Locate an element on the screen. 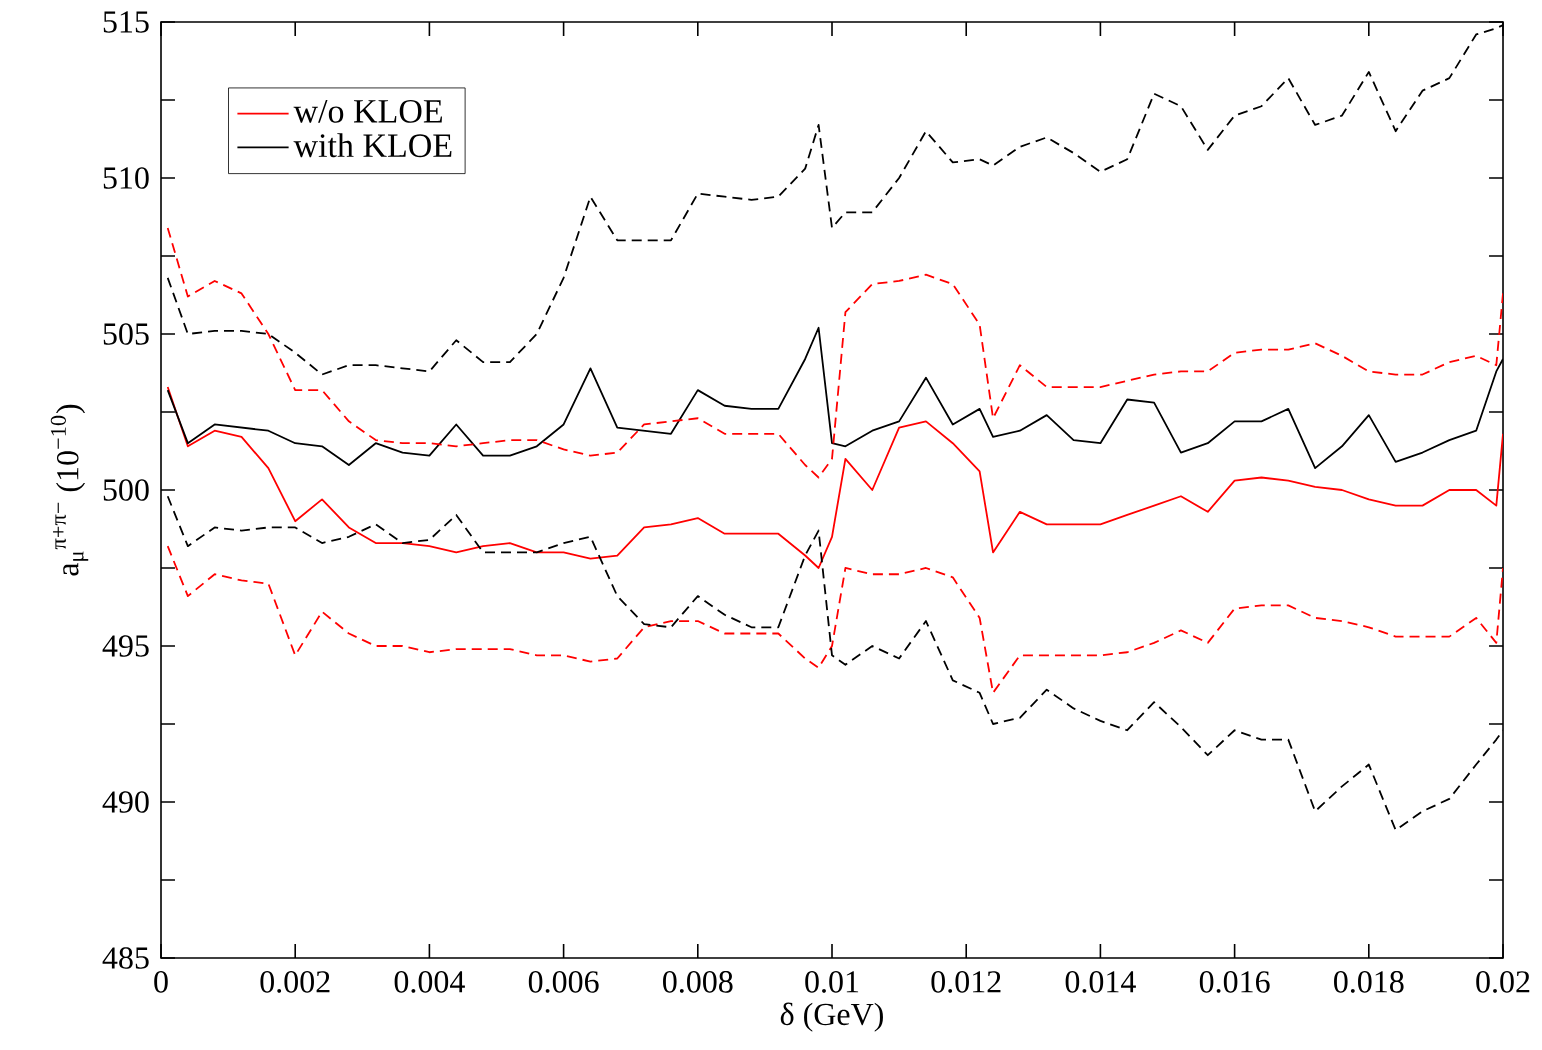  x-tick-label: 0.016 is located at coordinates (1234, 982).